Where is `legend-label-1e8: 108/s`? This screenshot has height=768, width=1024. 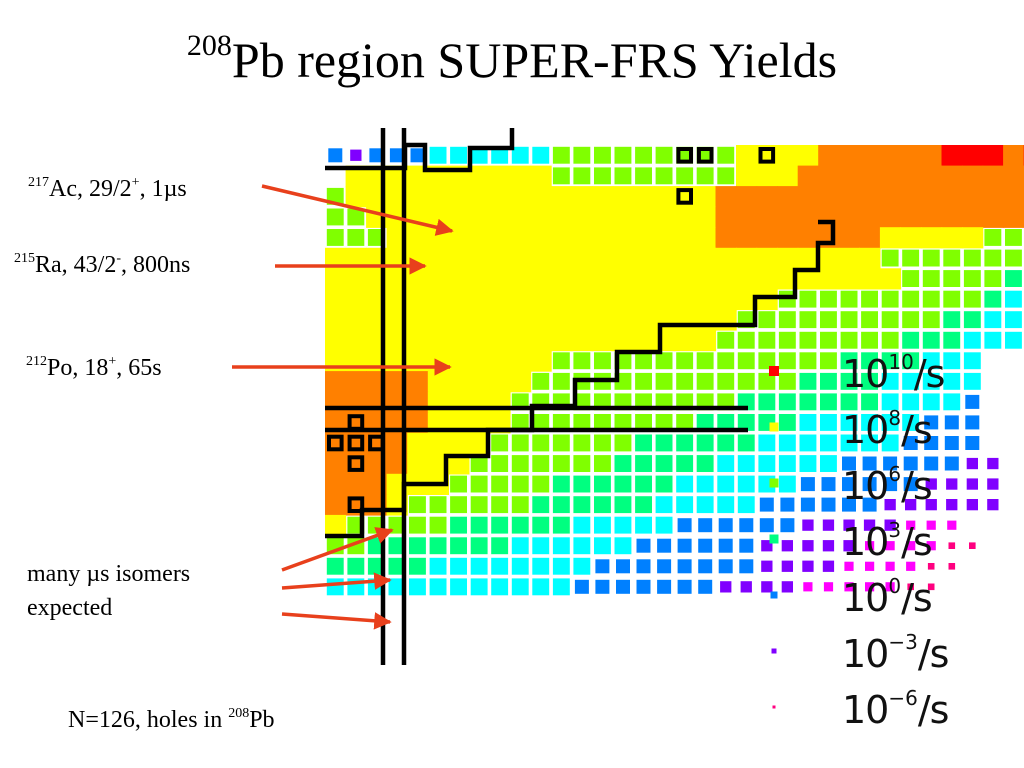
legend-label-1e8: 108/s is located at coordinates (887, 429).